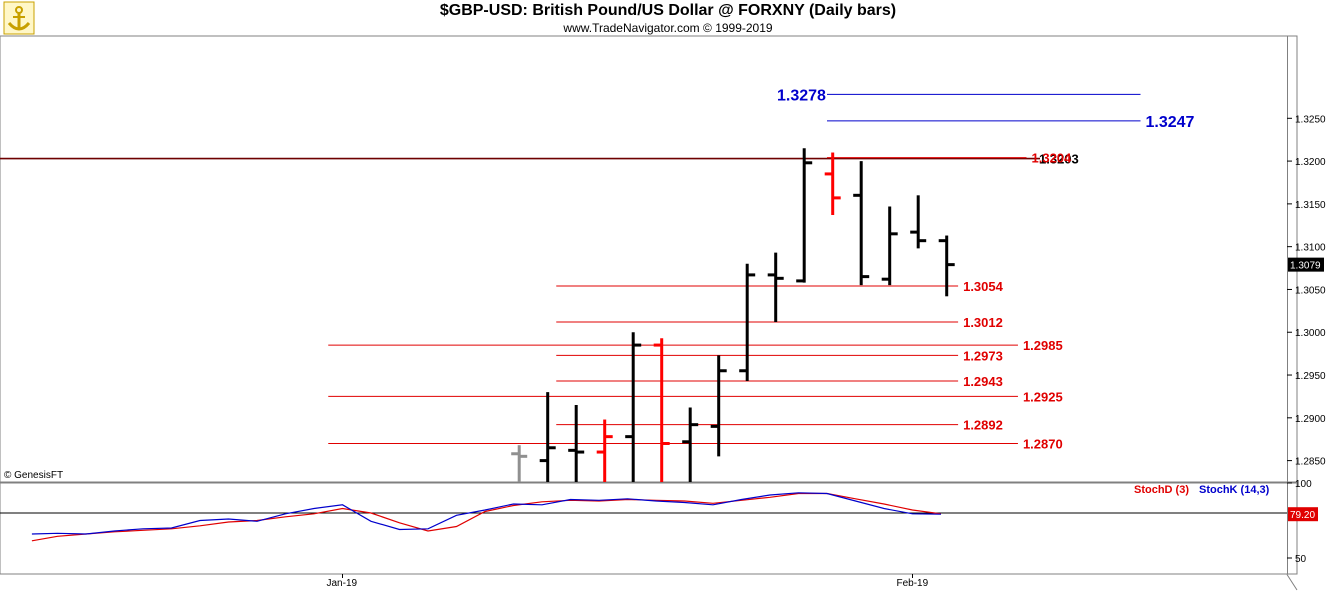  What do you see at coordinates (1292, 582) in the screenshot?
I see `axis-corner` at bounding box center [1292, 582].